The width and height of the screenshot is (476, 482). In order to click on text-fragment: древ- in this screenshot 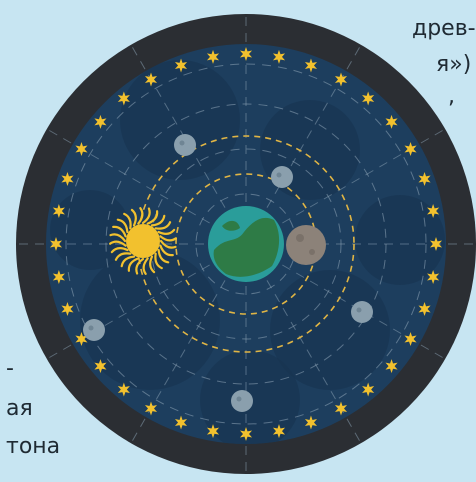, I will do `click(444, 28)`.